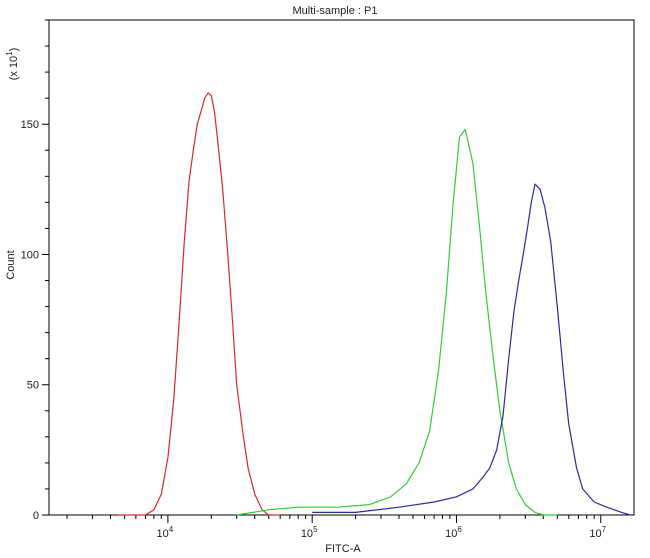 The image size is (650, 558). What do you see at coordinates (30, 255) in the screenshot?
I see `y-tick-label: 100` at bounding box center [30, 255].